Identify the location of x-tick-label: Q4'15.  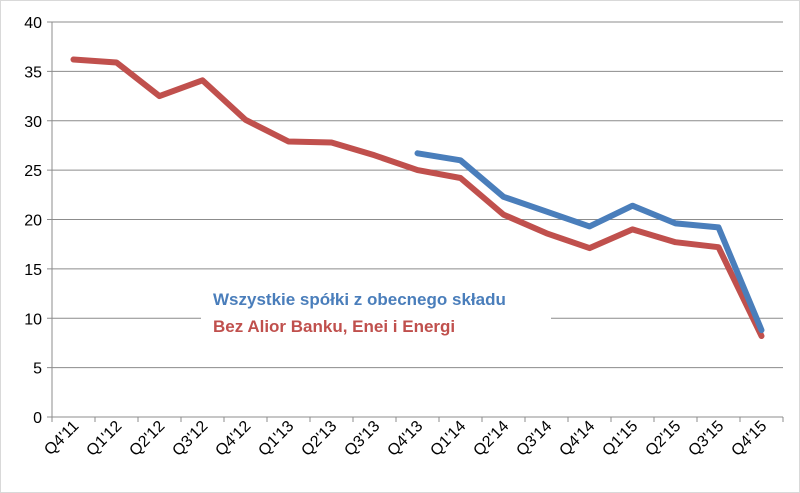
(749, 439).